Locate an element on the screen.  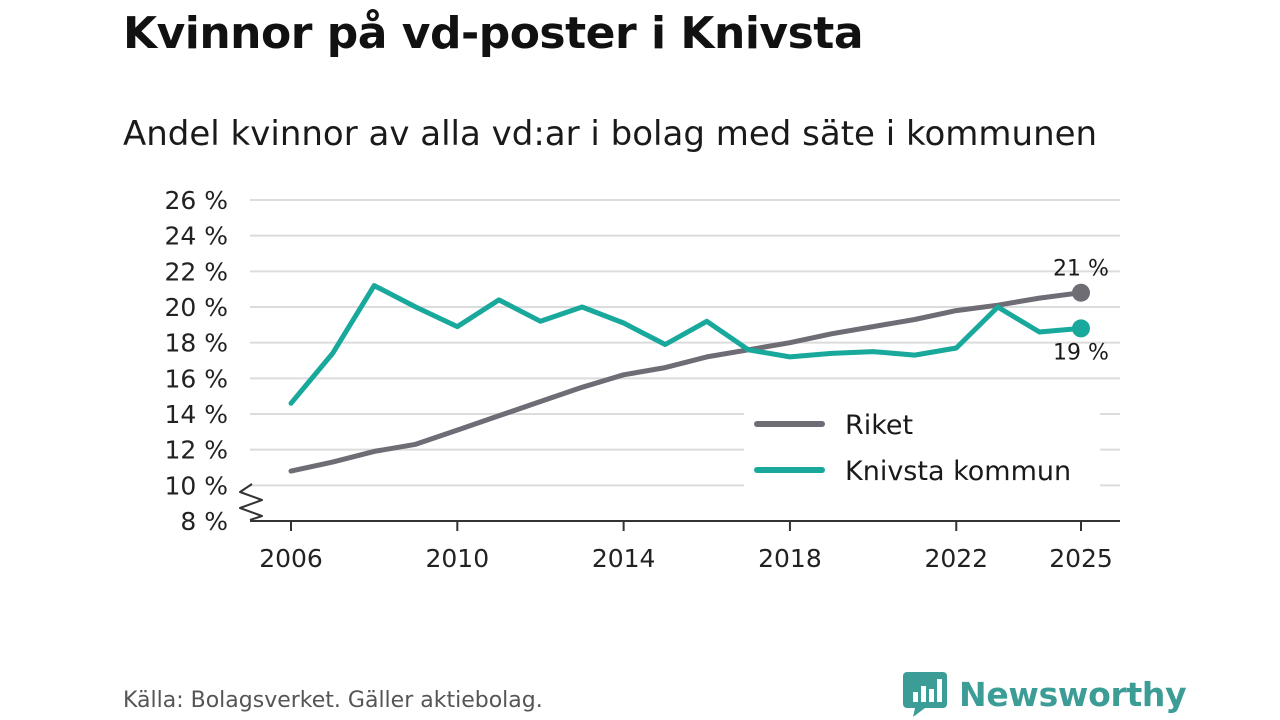
legend: Riket Knivsta kommun is located at coordinates (922, 446).